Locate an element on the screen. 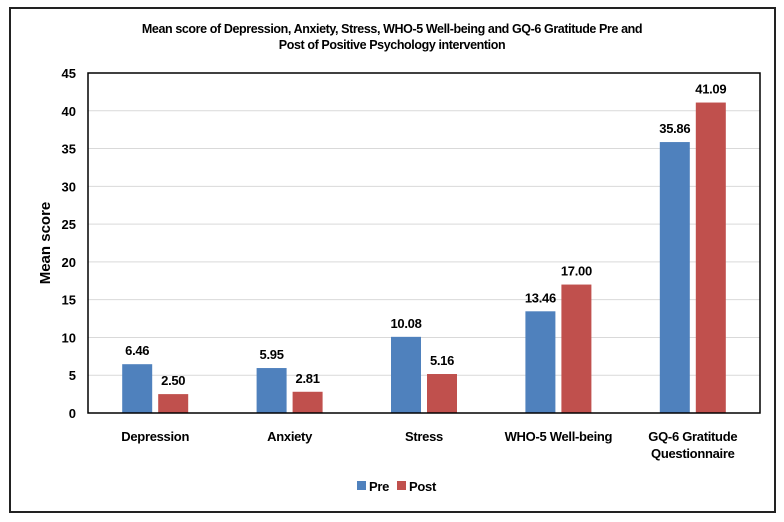  legend-item-post: Post is located at coordinates (417, 486).